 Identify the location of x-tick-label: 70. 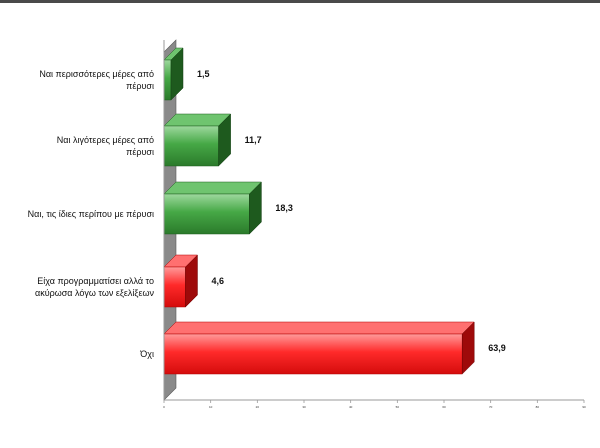
(491, 407).